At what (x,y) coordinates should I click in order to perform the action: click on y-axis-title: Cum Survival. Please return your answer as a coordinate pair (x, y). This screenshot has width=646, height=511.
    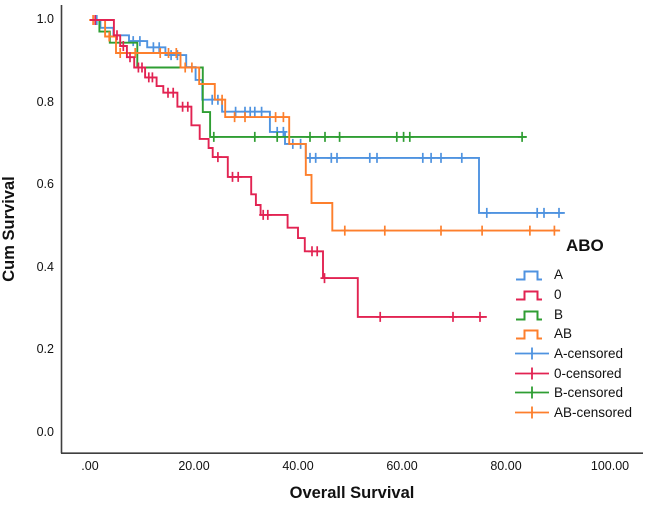
    Looking at the image, I should click on (9, 229).